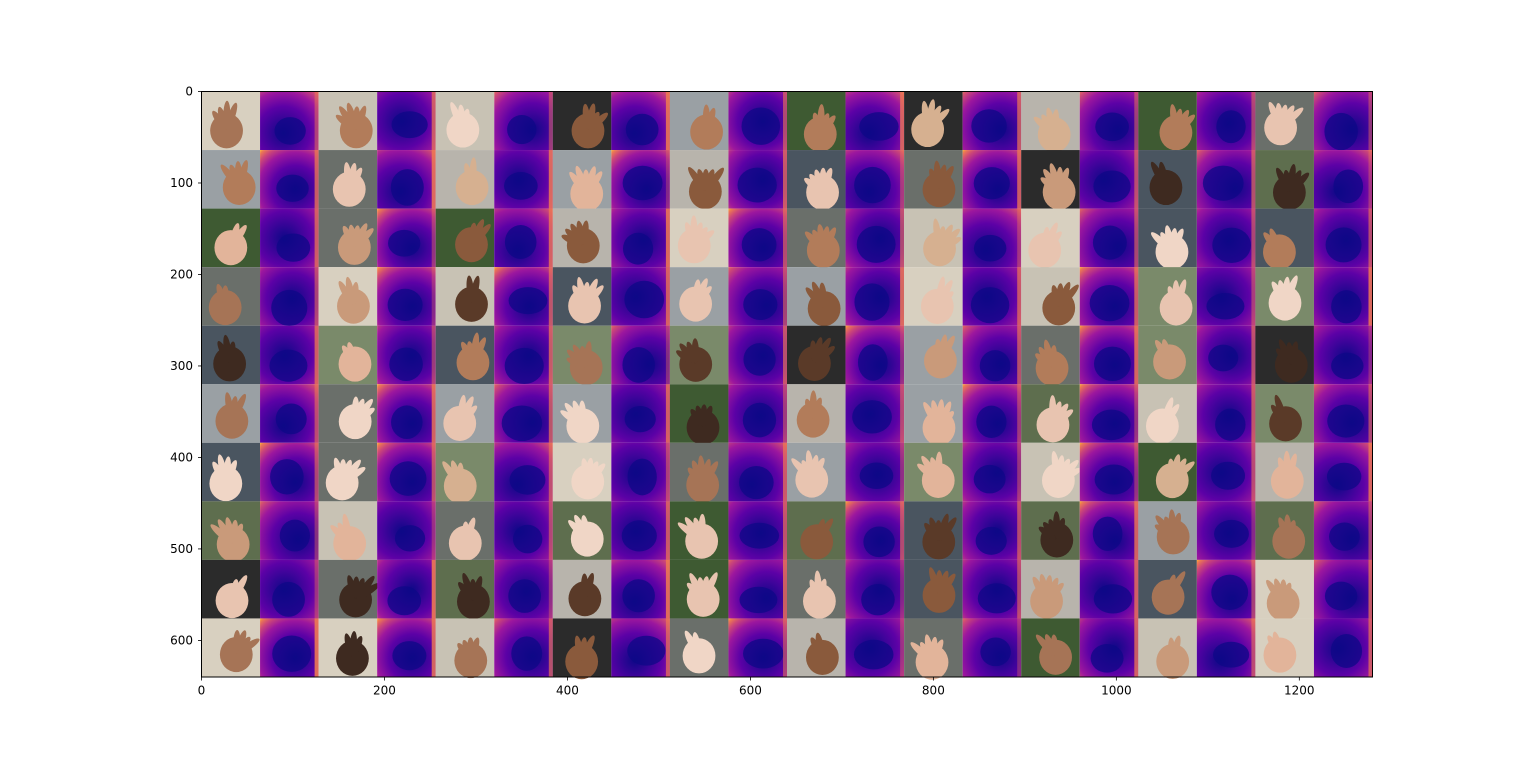  What do you see at coordinates (181, 183) in the screenshot?
I see `y-tick-label: 100` at bounding box center [181, 183].